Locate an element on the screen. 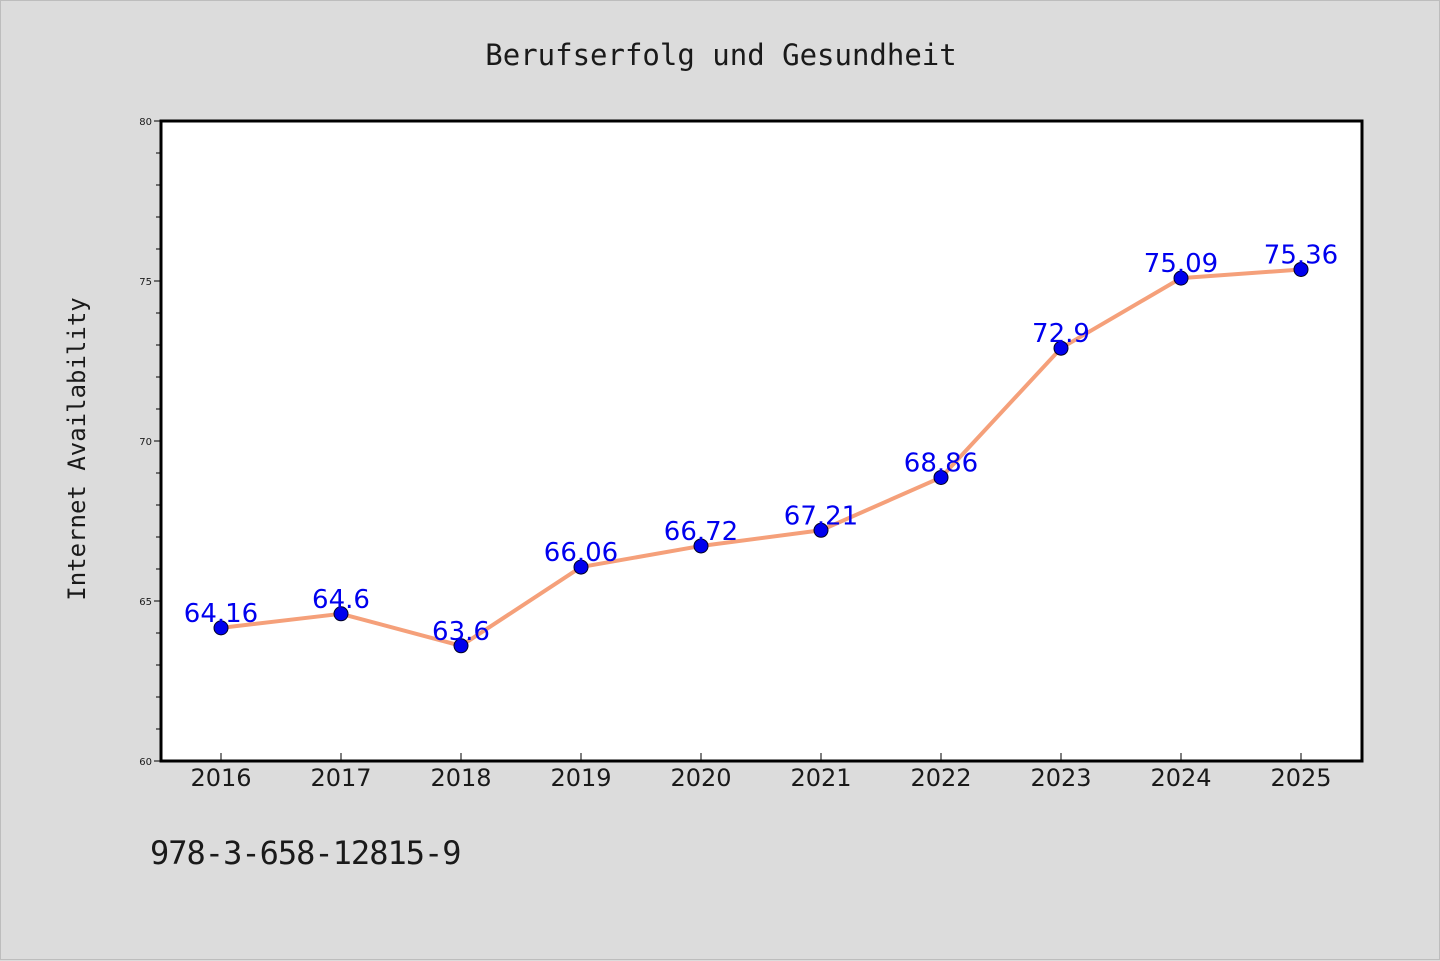 This screenshot has height=961, width=1440. chart-title: Berufserfolg und Gesundheit is located at coordinates (720, 55).